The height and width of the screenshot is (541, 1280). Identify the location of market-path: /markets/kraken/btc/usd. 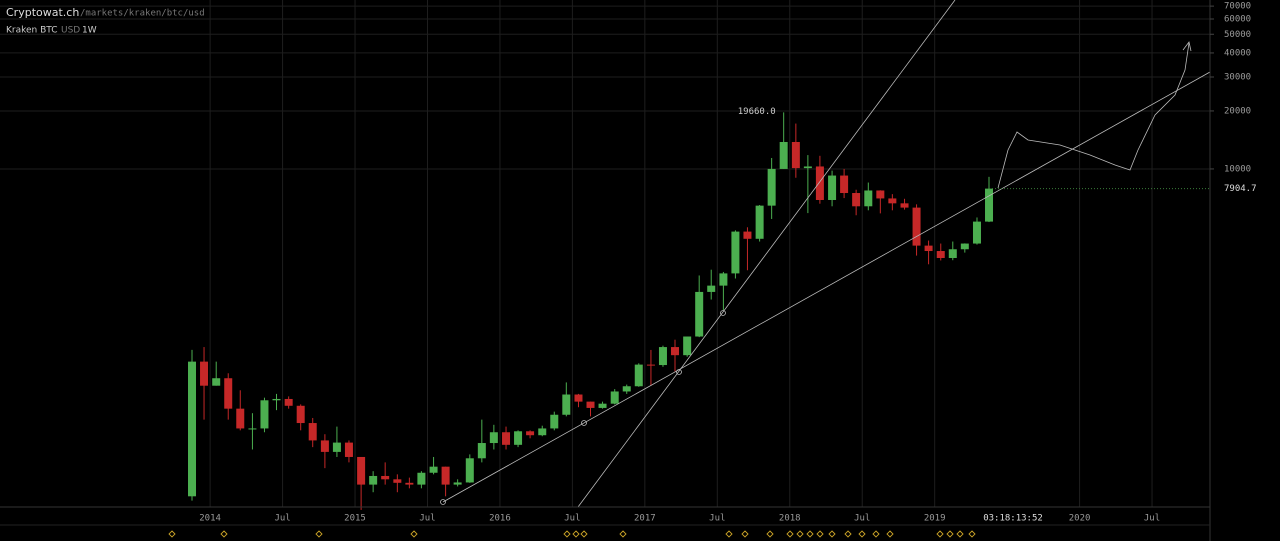
(142, 14).